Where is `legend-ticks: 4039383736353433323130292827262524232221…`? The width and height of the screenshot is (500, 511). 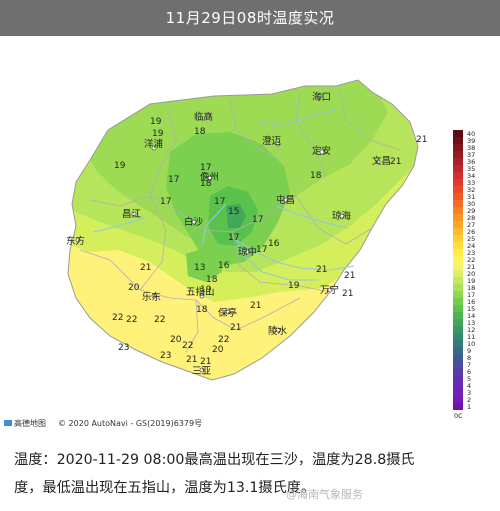
legend-ticks: 4039383736353433323130292827262524232221… is located at coordinates (471, 270).